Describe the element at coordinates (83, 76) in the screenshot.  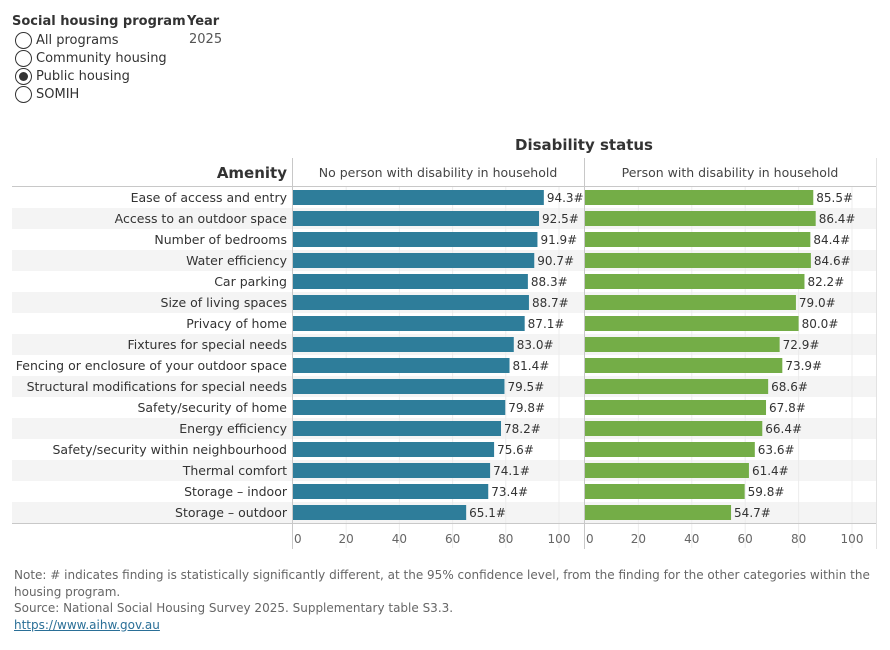
I see `program-option-label: Public housing` at that location.